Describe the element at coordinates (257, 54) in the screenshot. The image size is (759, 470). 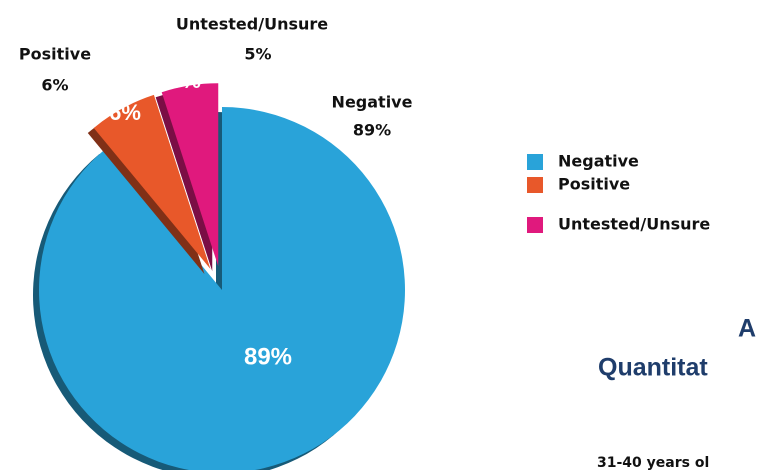
I see `outer-label-value: 5%` at that location.